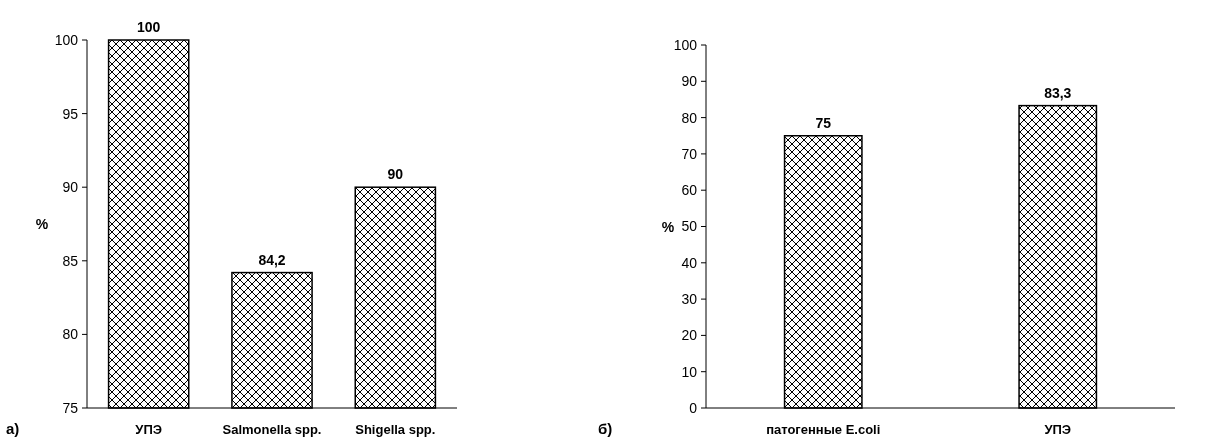  Describe the element at coordinates (13, 428) in the screenshot. I see `text: а)` at that location.